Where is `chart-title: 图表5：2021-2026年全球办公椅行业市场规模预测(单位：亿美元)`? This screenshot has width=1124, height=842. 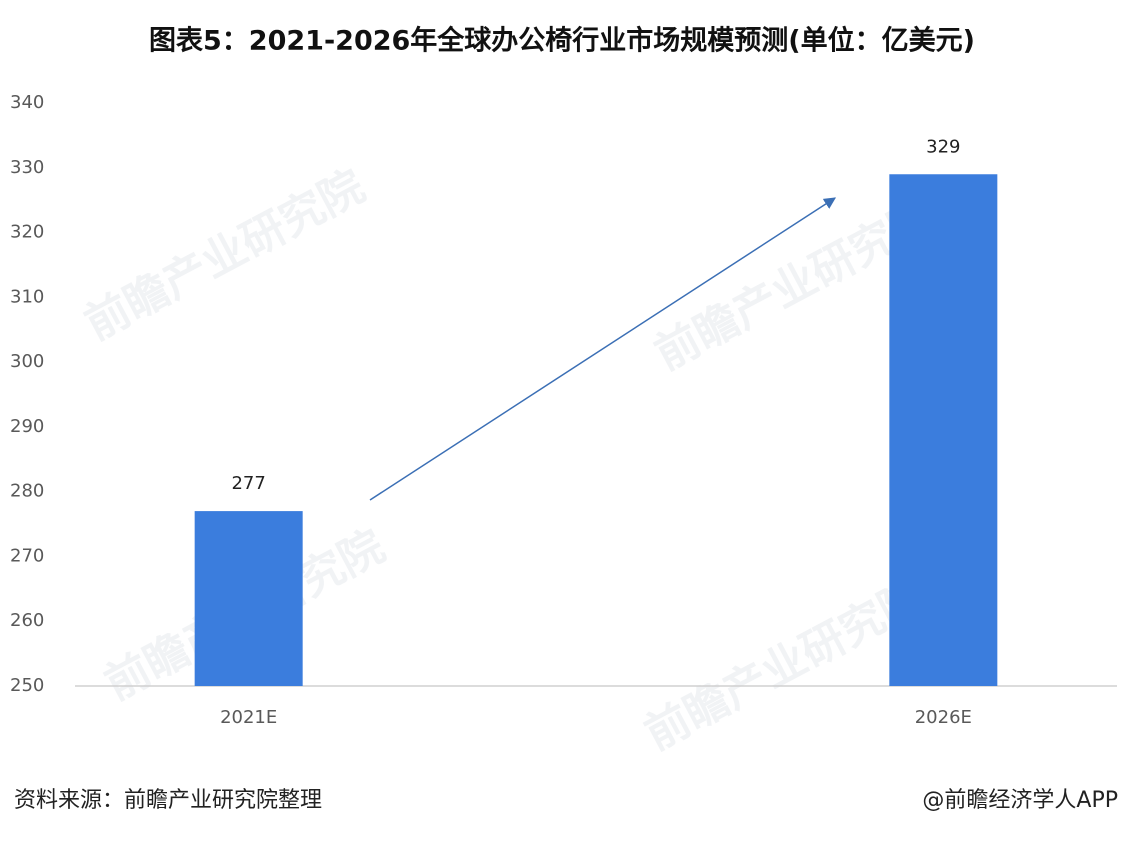 chart-title: 图表5：2021-2026年全球办公椅行业市场规模预测(单位：亿美元) is located at coordinates (562, 41).